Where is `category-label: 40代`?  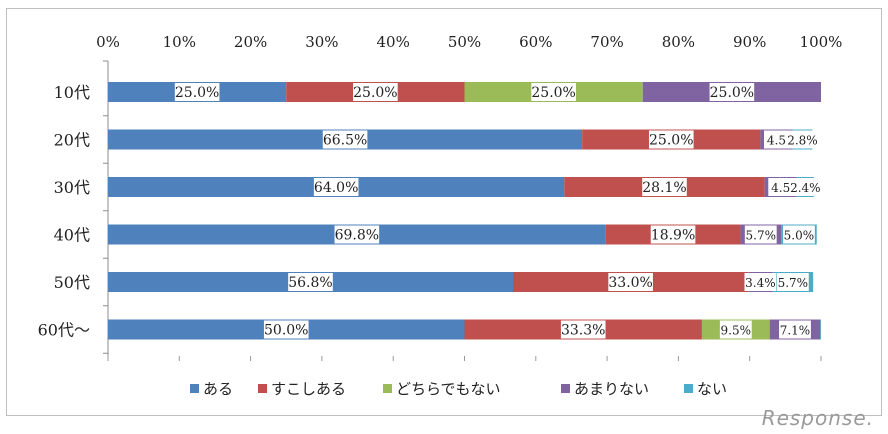 category-label: 40代 is located at coordinates (72, 235).